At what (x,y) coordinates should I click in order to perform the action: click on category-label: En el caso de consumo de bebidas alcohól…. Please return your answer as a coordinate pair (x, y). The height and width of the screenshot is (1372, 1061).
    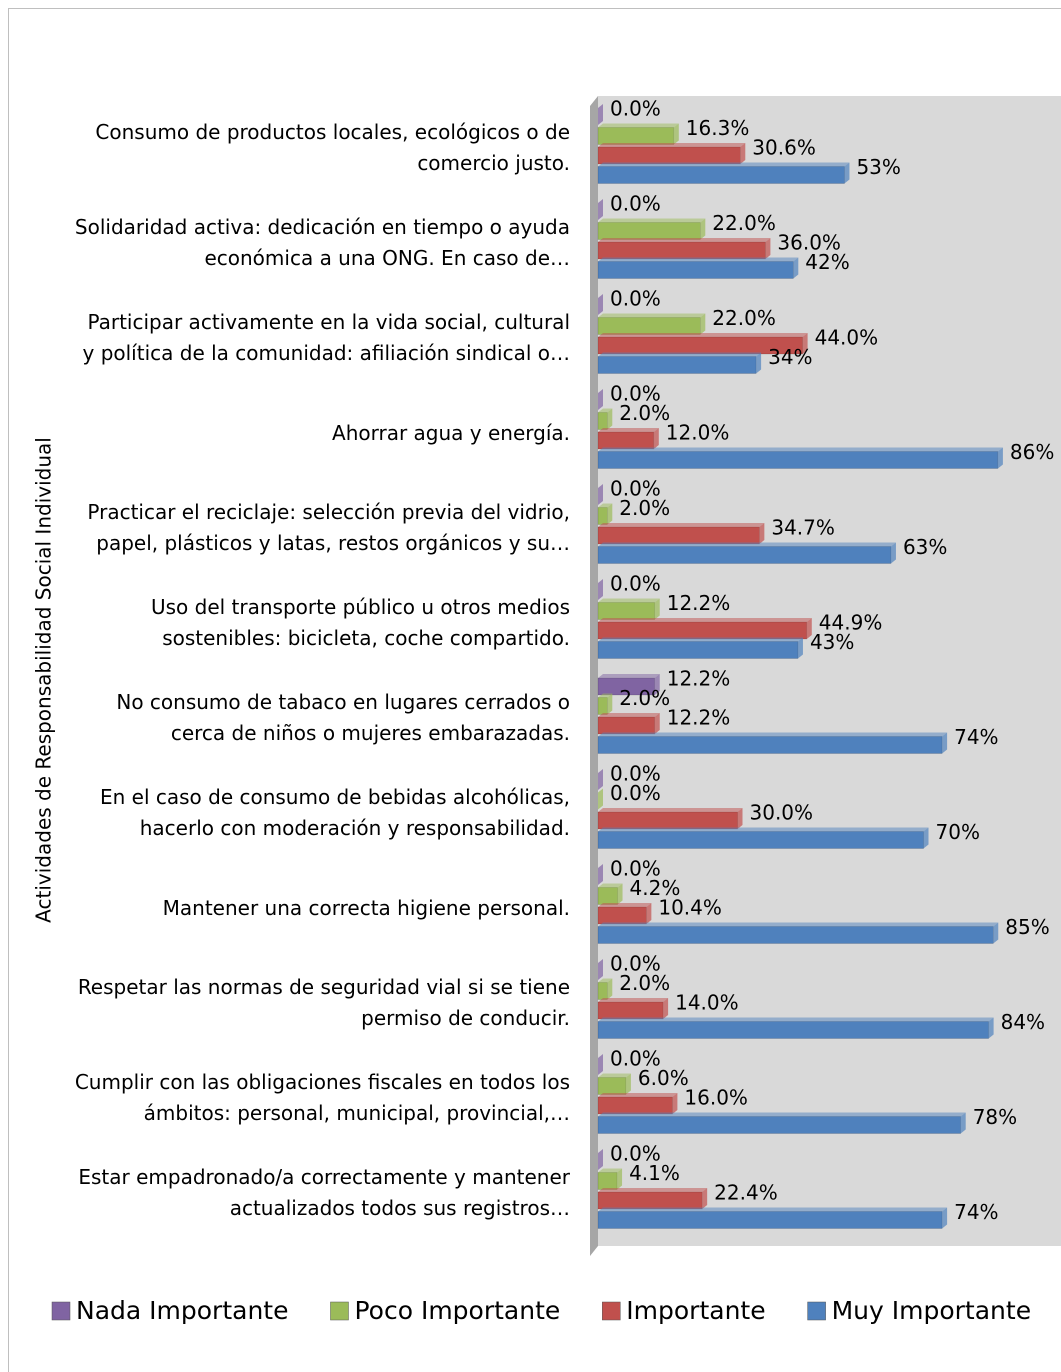
    Looking at the image, I should click on (334, 812).